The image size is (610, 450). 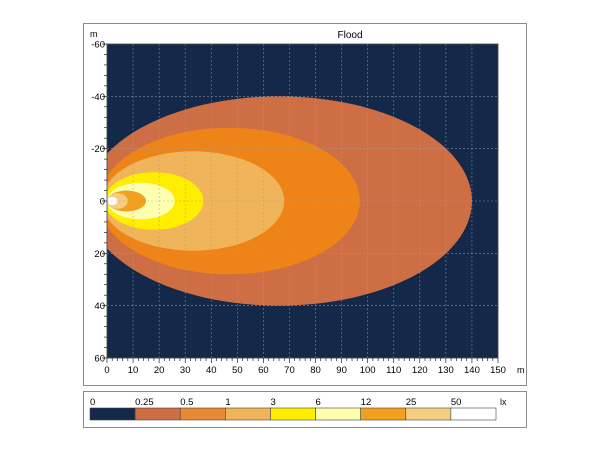 What do you see at coordinates (98, 45) in the screenshot?
I see `y-tick-label: -60` at bounding box center [98, 45].